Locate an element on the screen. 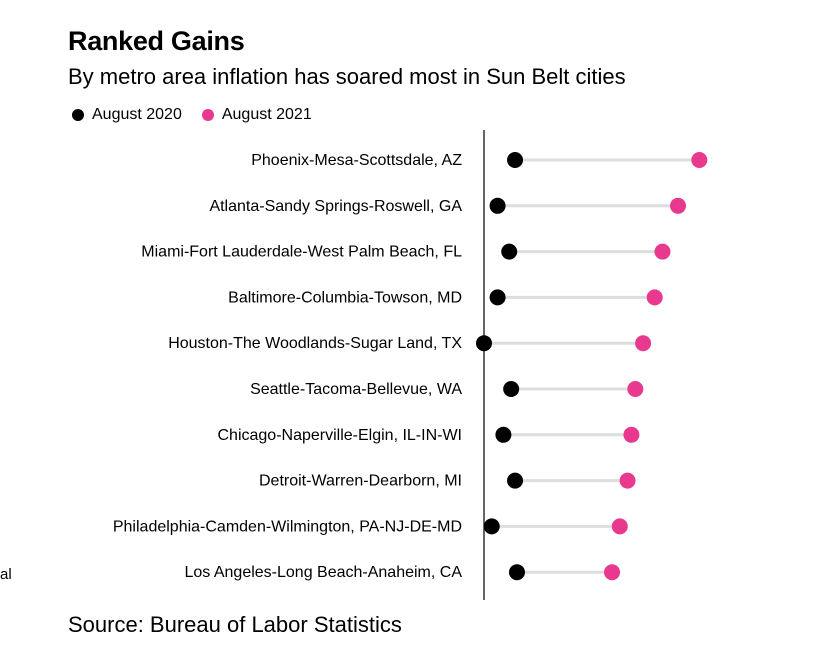  legend-item-2021: August 2021 is located at coordinates (256, 115).